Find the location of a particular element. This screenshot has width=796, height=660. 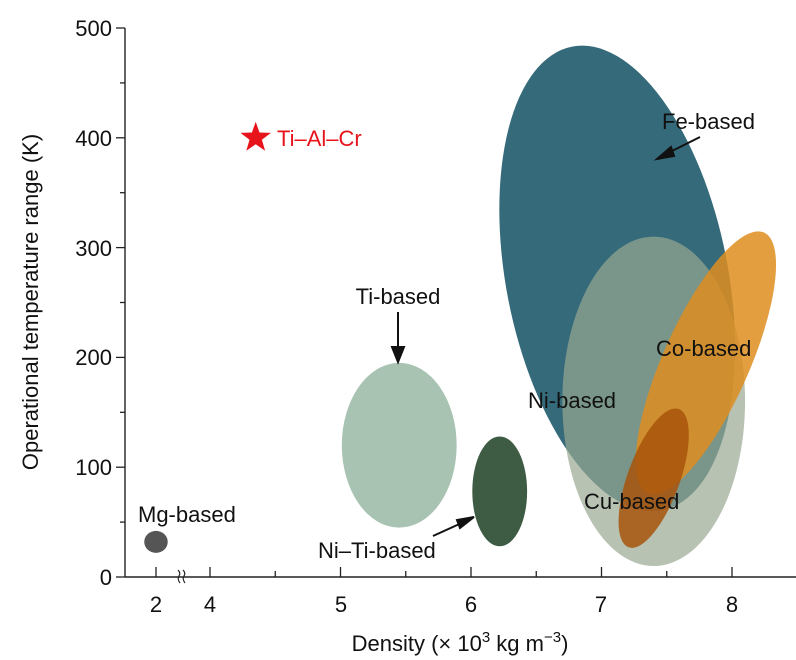

label-co-based: Co-based is located at coordinates (703, 348).